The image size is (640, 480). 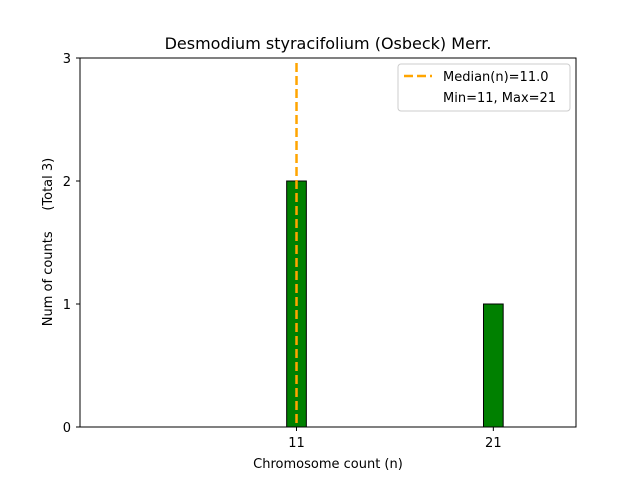 I want to click on y-tick-label-1: 1, so click(x=67, y=305).